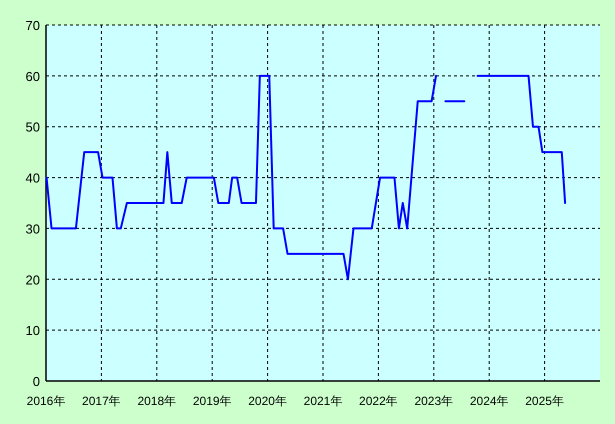 The image size is (615, 424). I want to click on x-tick-label: 2024年, so click(489, 401).